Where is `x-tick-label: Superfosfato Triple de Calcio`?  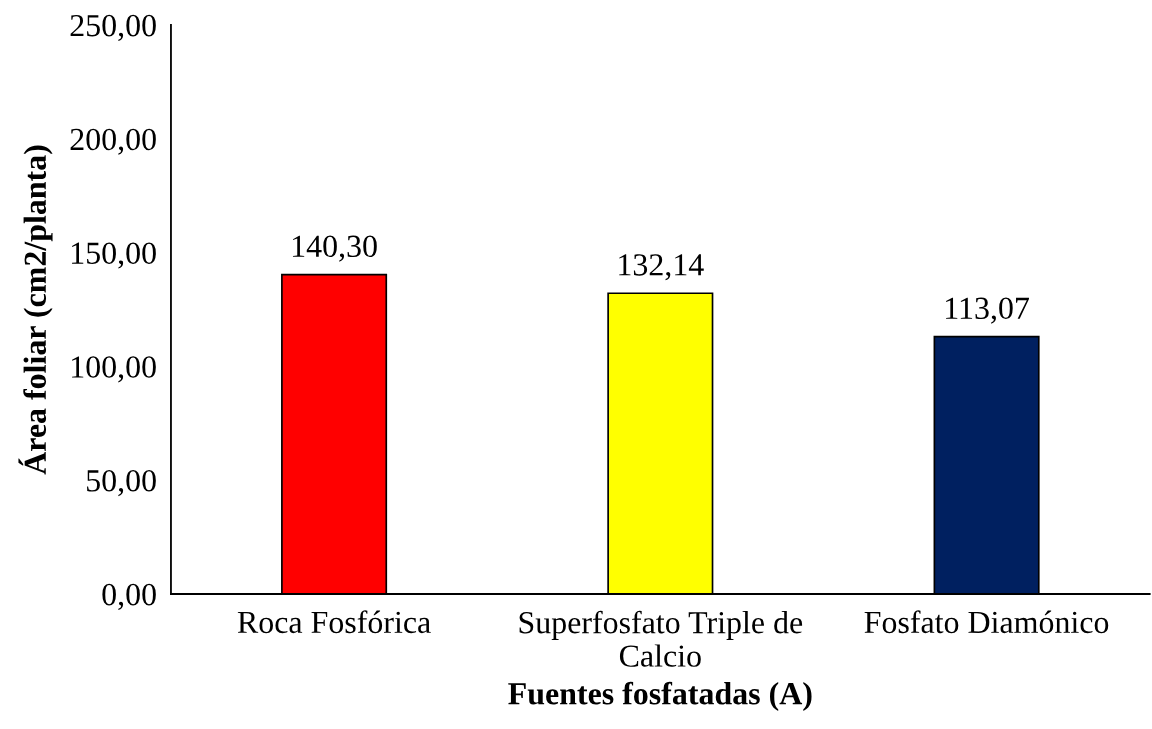 x-tick-label: Superfosfato Triple de Calcio is located at coordinates (661, 638).